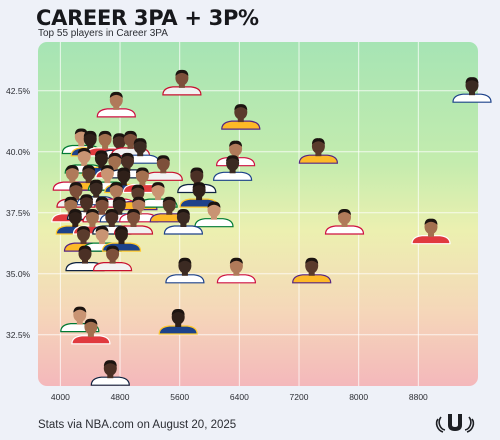 This screenshot has width=500, height=440. What do you see at coordinates (179, 397) in the screenshot?
I see `x-tick-label: 5600` at bounding box center [179, 397].